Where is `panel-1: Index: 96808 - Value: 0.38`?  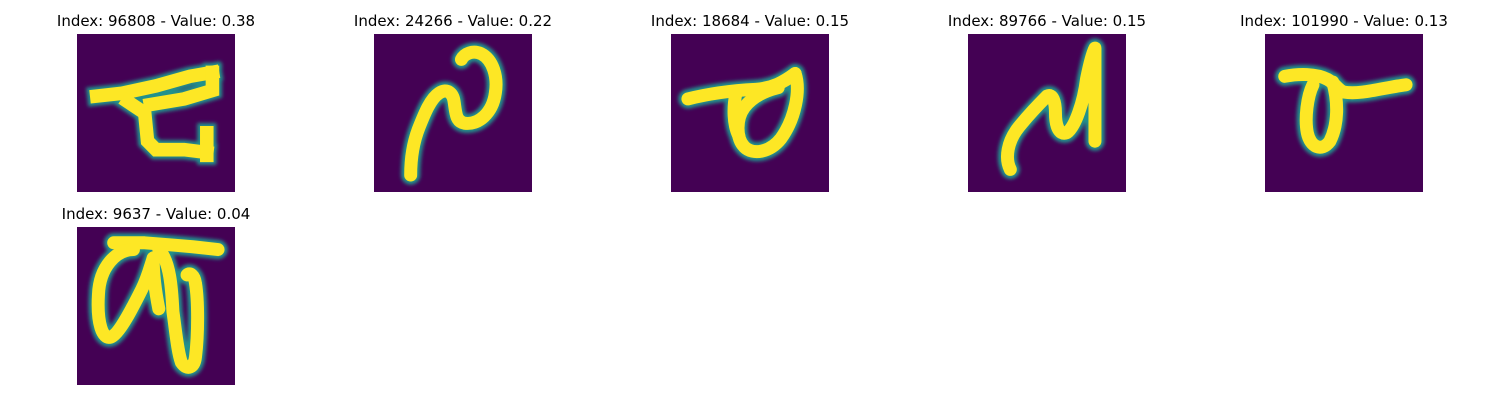 panel-1: Index: 96808 - Value: 0.38 is located at coordinates (156, 104).